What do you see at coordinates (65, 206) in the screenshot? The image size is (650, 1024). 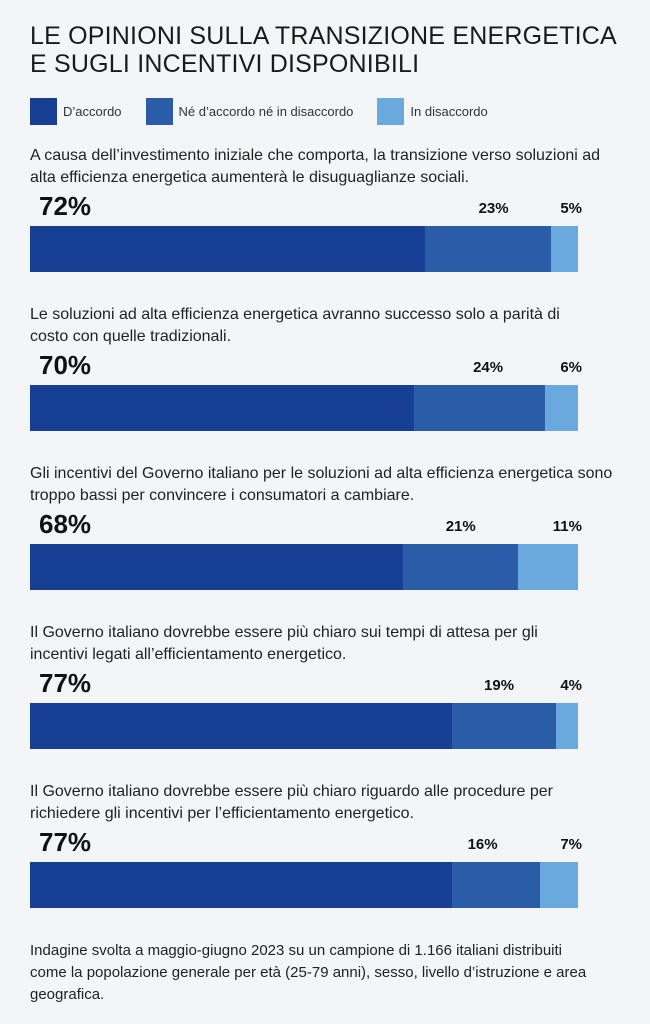 I see `data-label: 72%` at bounding box center [65, 206].